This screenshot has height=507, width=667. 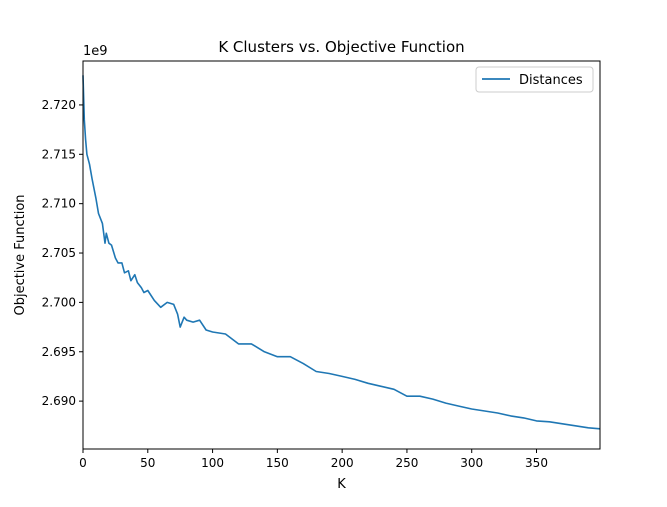 I want to click on legend: Distances, so click(x=534, y=79).